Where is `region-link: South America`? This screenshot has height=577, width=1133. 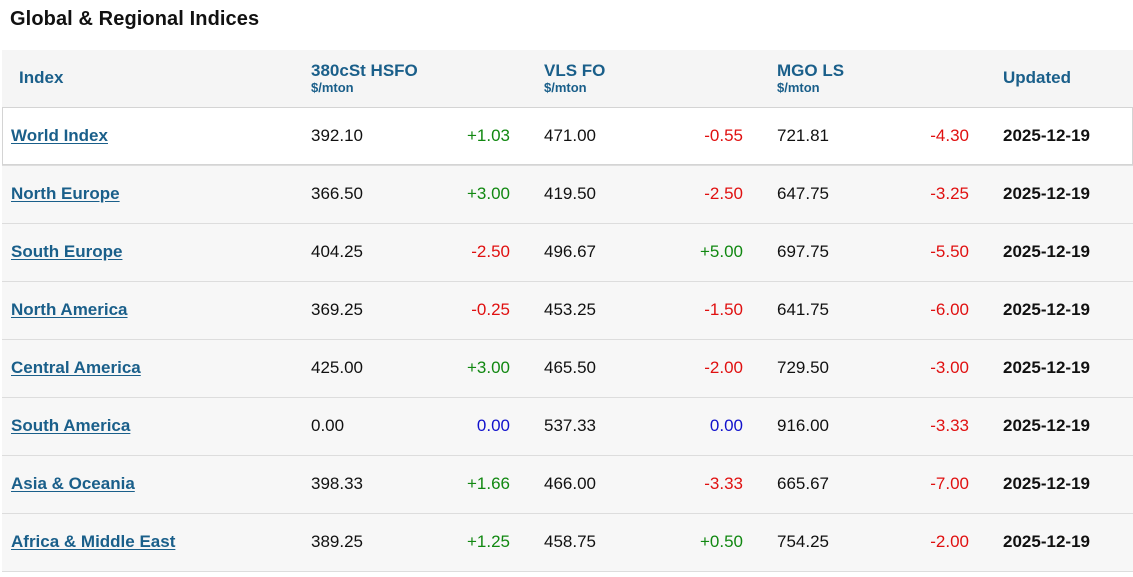
region-link: South America is located at coordinates (71, 425).